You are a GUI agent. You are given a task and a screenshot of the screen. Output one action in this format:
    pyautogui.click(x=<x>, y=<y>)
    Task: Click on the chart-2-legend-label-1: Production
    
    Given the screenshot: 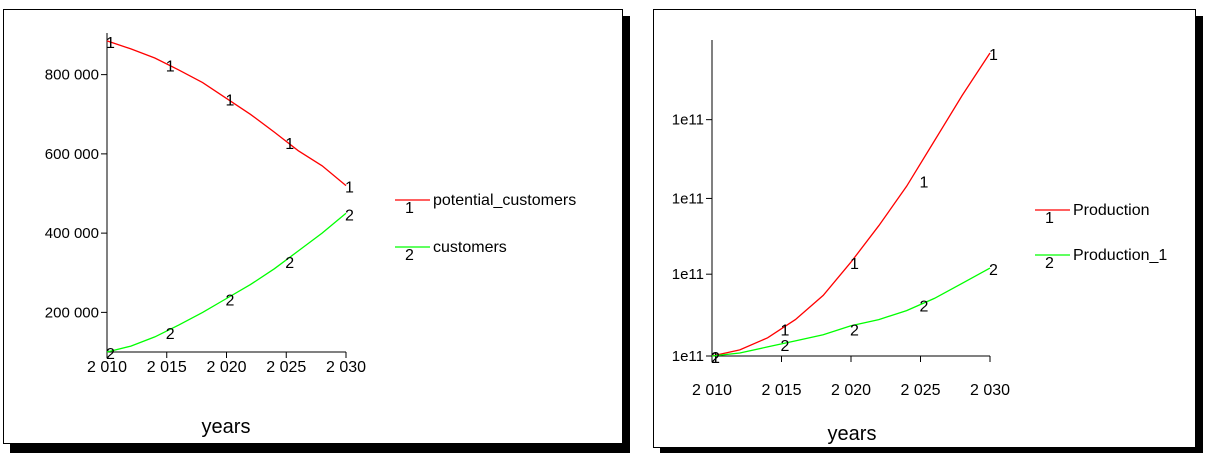 What is the action you would take?
    pyautogui.click(x=1111, y=210)
    